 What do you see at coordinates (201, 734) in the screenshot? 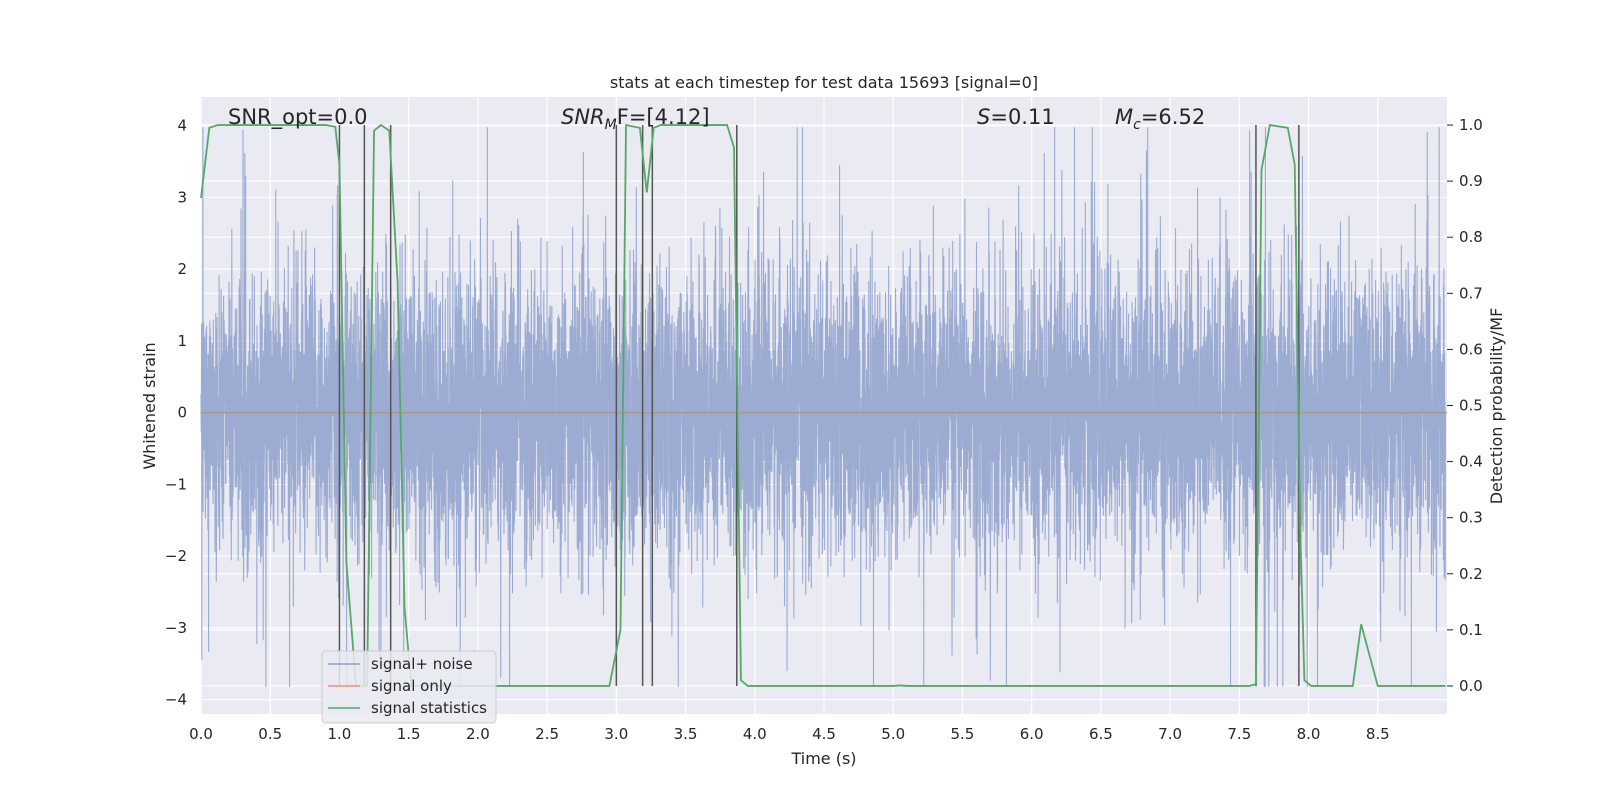
I see `x-tick-label-0: 0.0` at bounding box center [201, 734].